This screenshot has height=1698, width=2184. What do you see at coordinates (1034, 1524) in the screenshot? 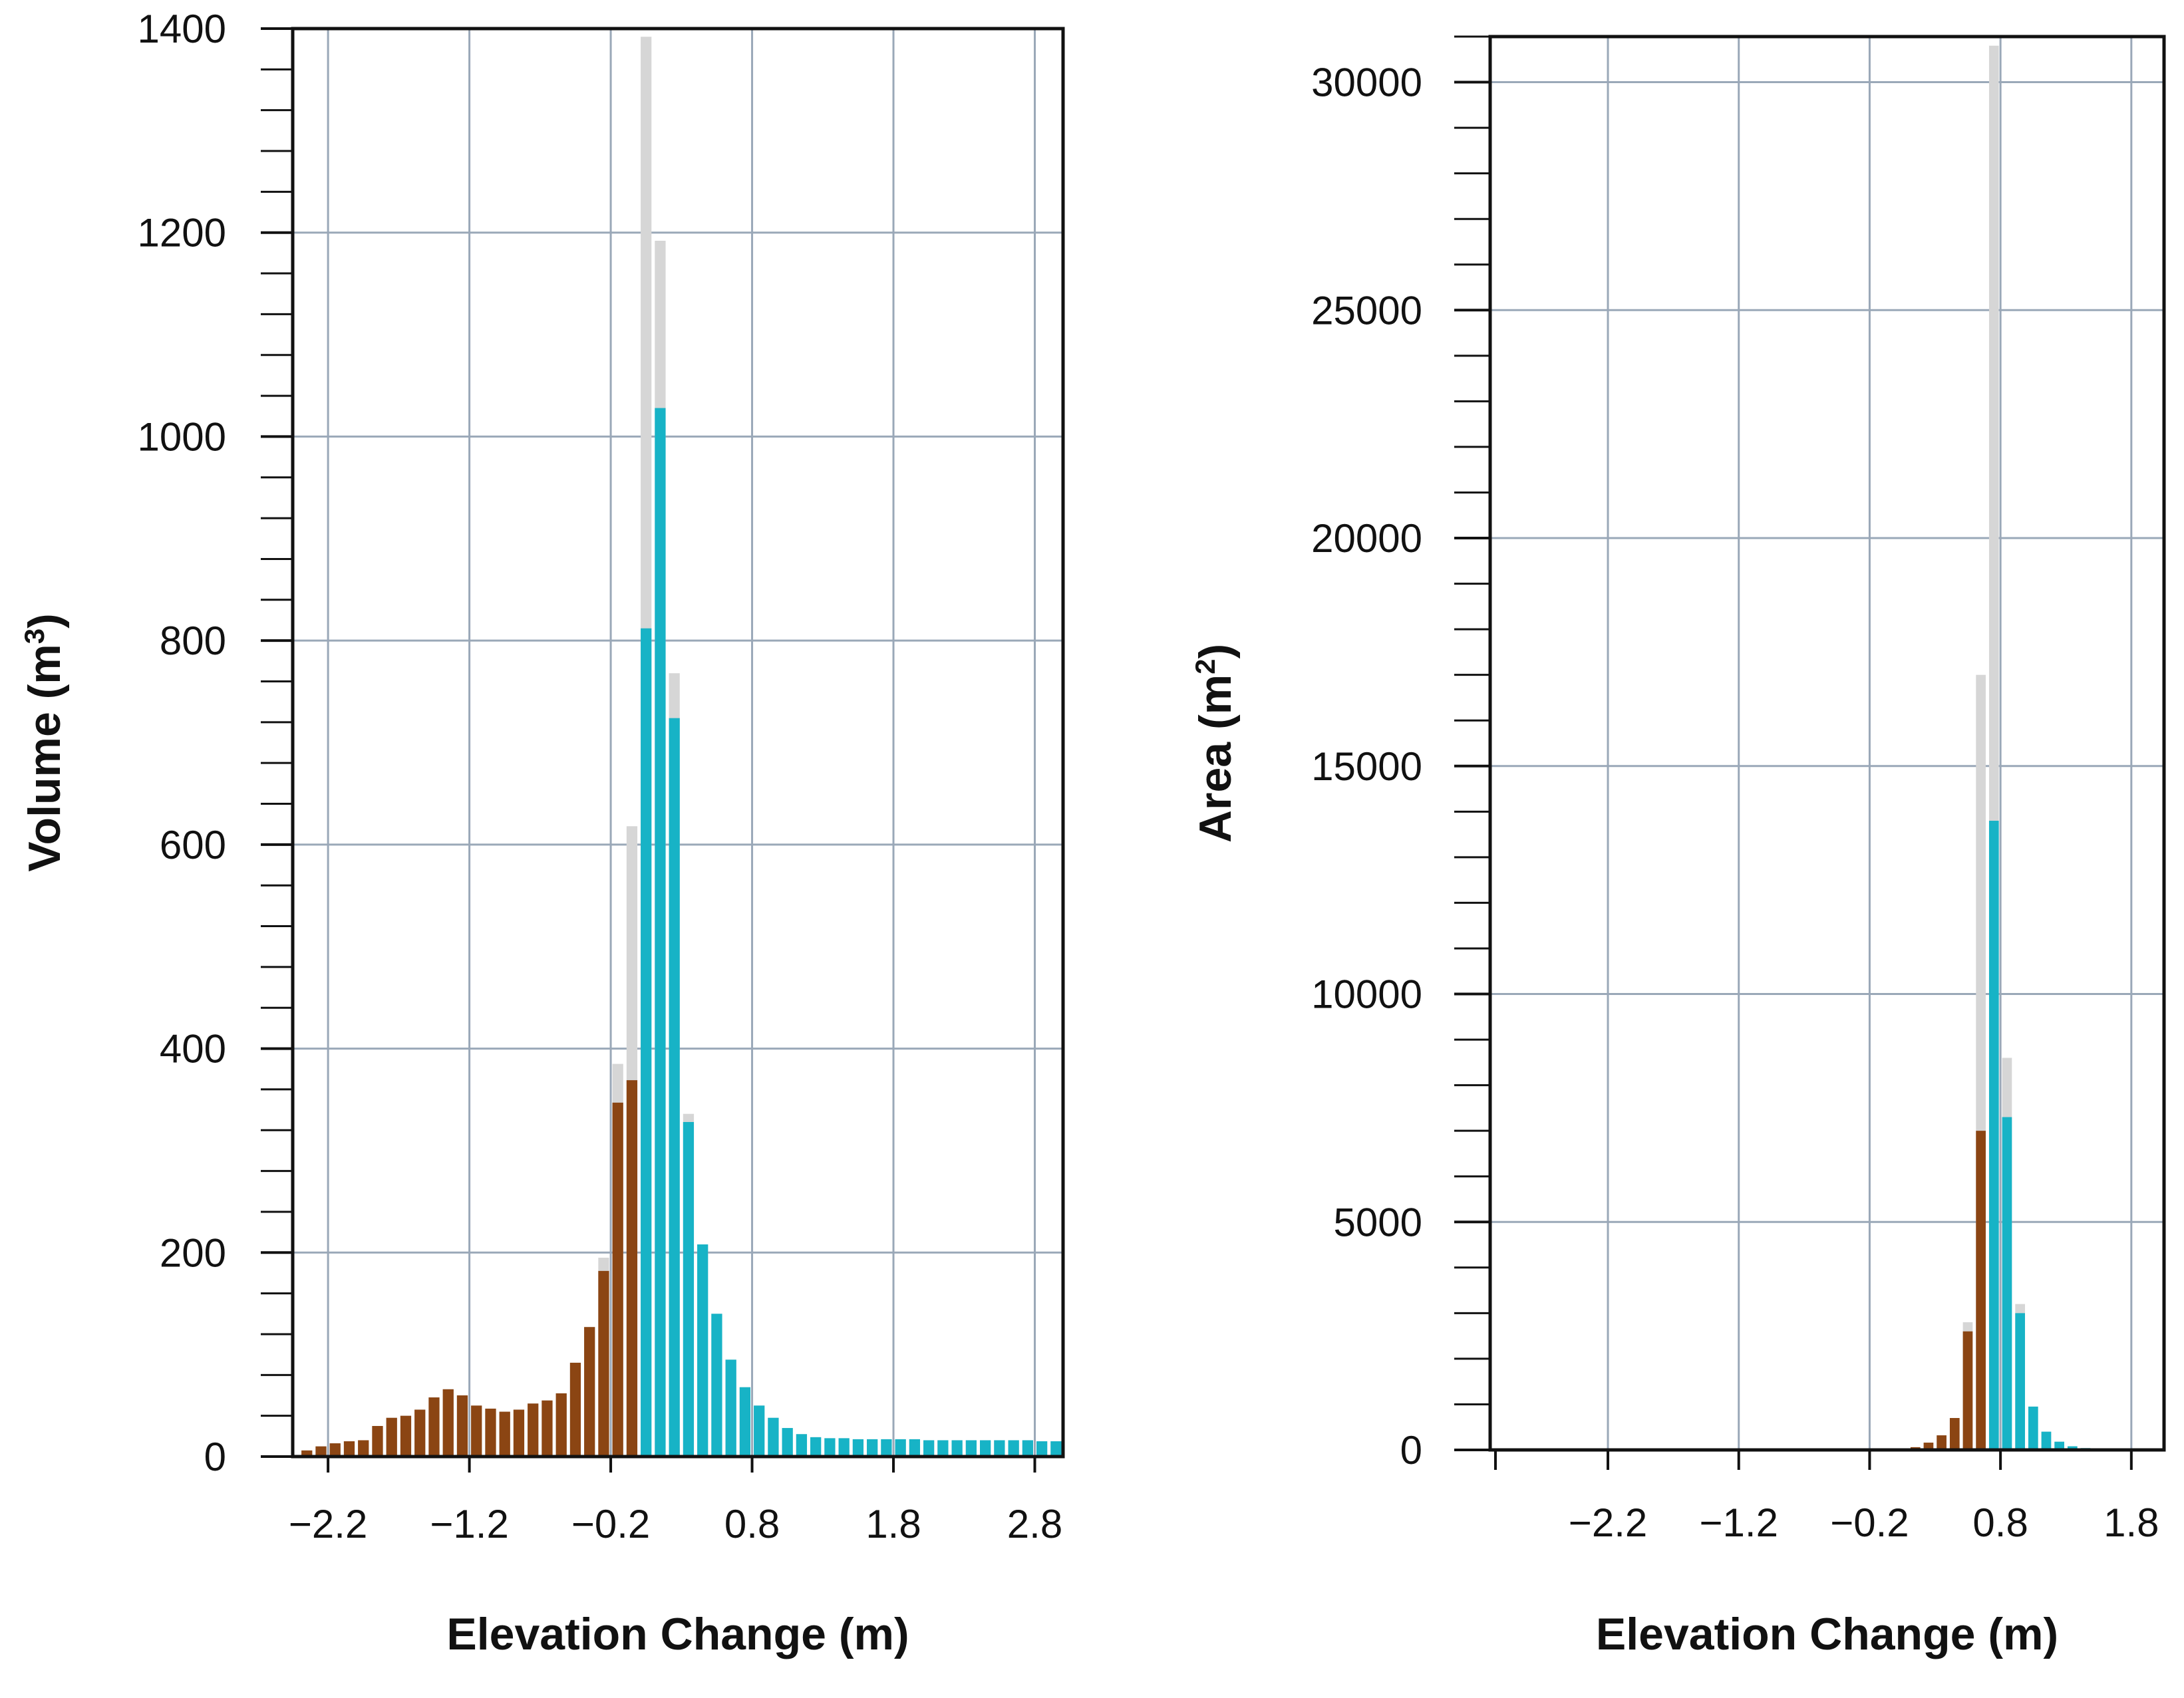
I see `x-tick-label: 2.8` at bounding box center [1034, 1524].